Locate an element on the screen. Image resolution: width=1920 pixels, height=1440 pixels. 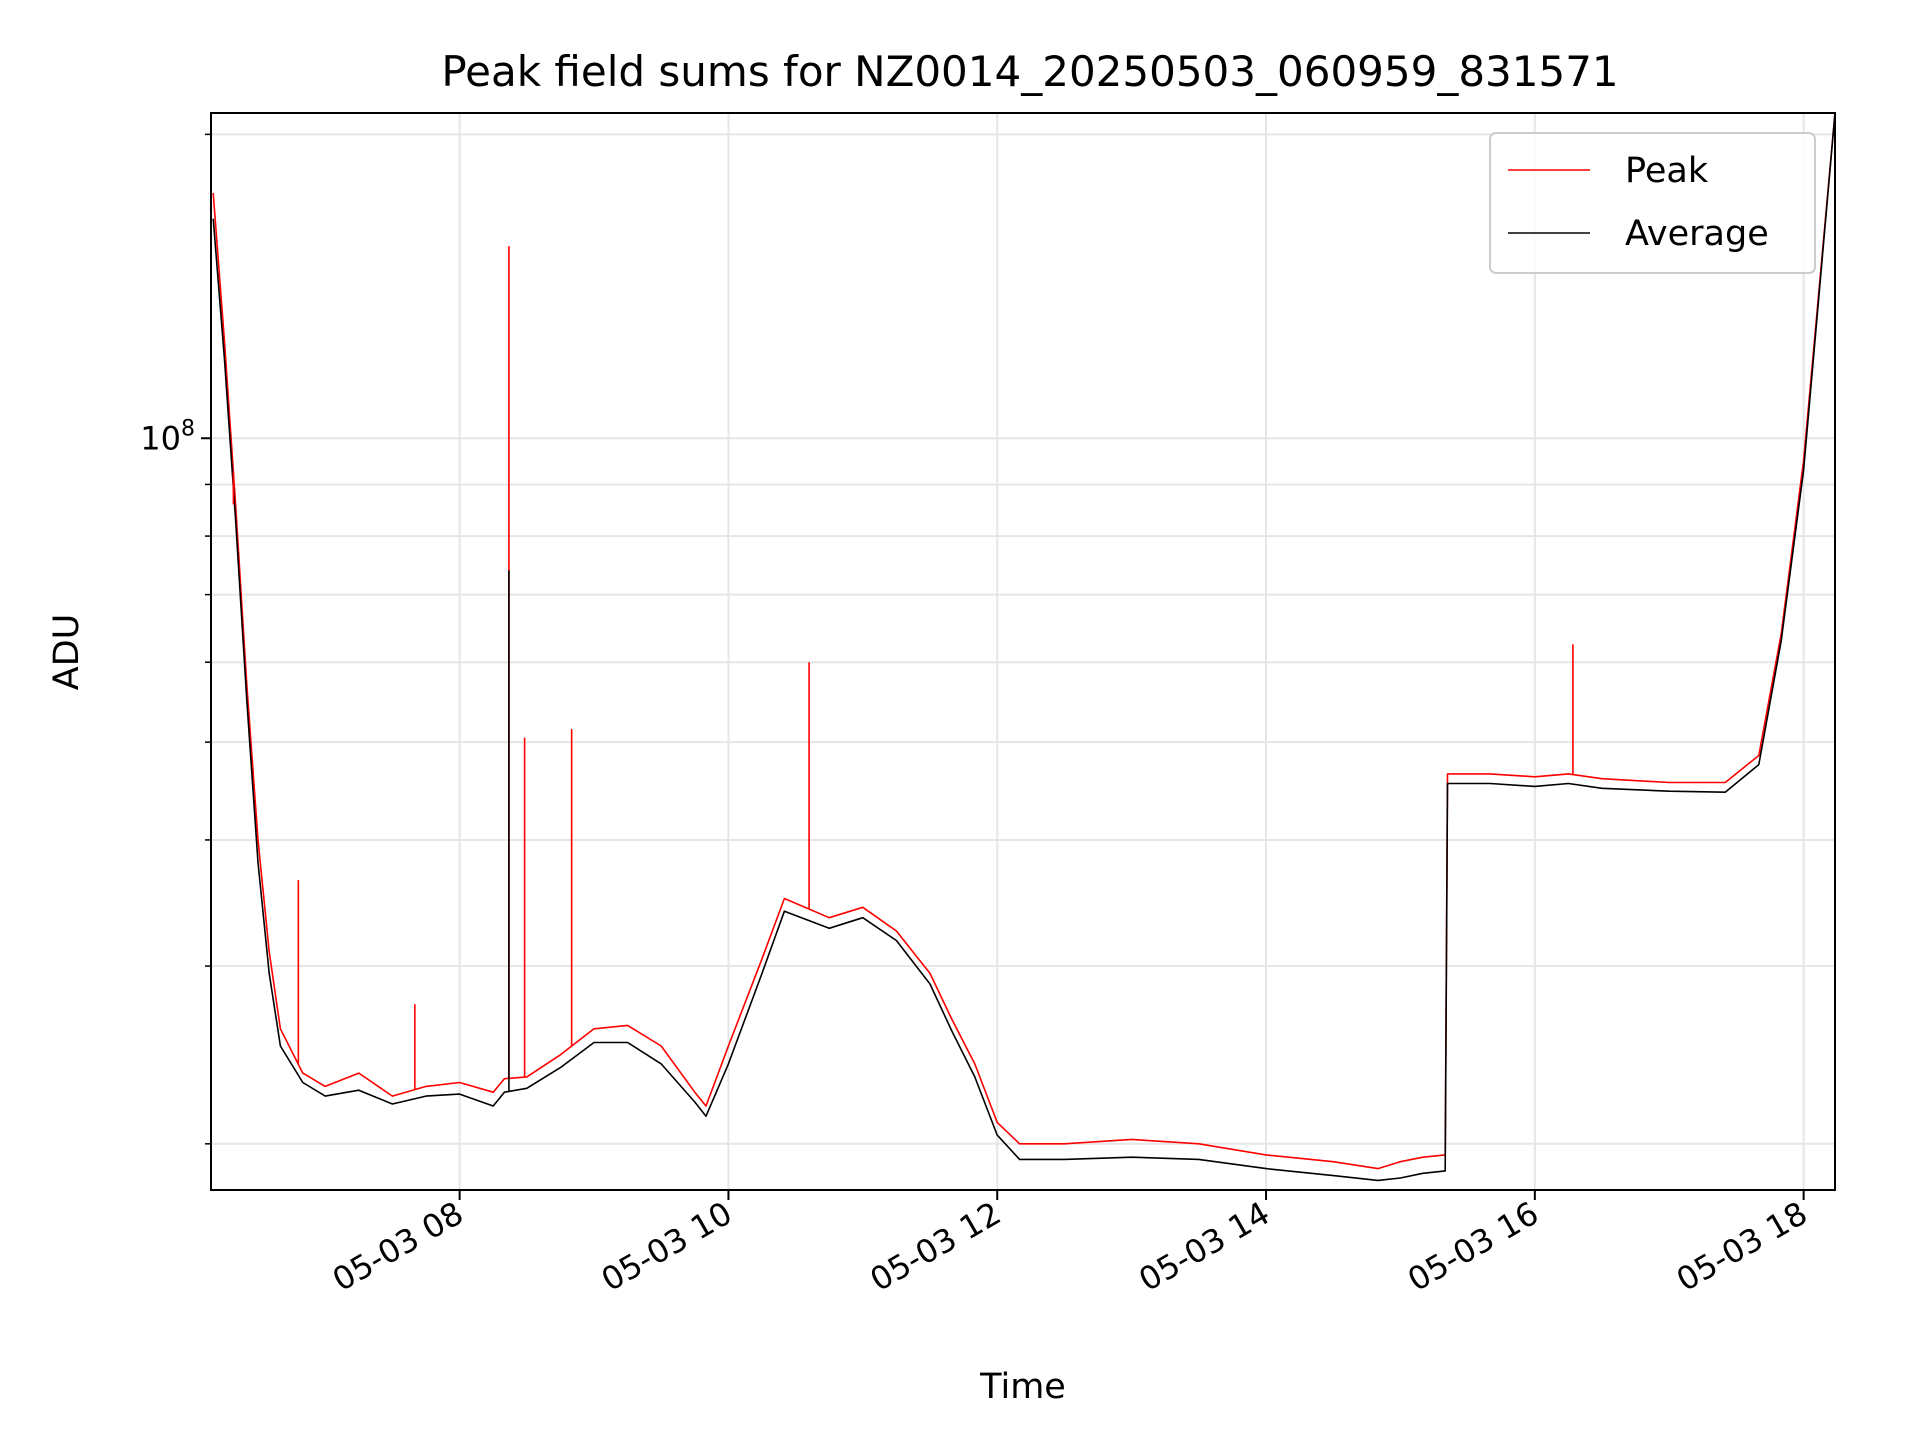
legend-average-label: Average is located at coordinates (1697, 234).